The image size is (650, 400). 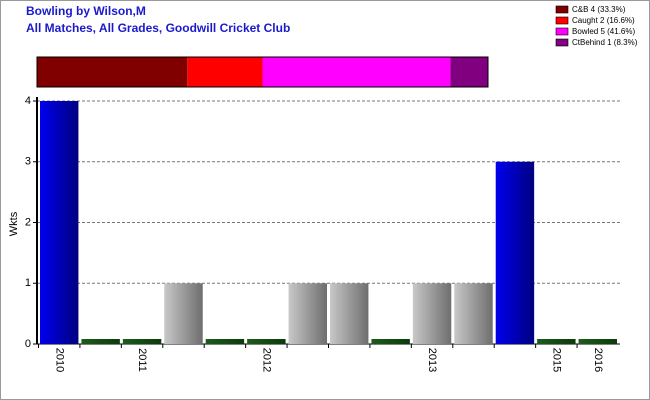 I want to click on legend-label: Caught 2 (16.6%), so click(x=603, y=20).